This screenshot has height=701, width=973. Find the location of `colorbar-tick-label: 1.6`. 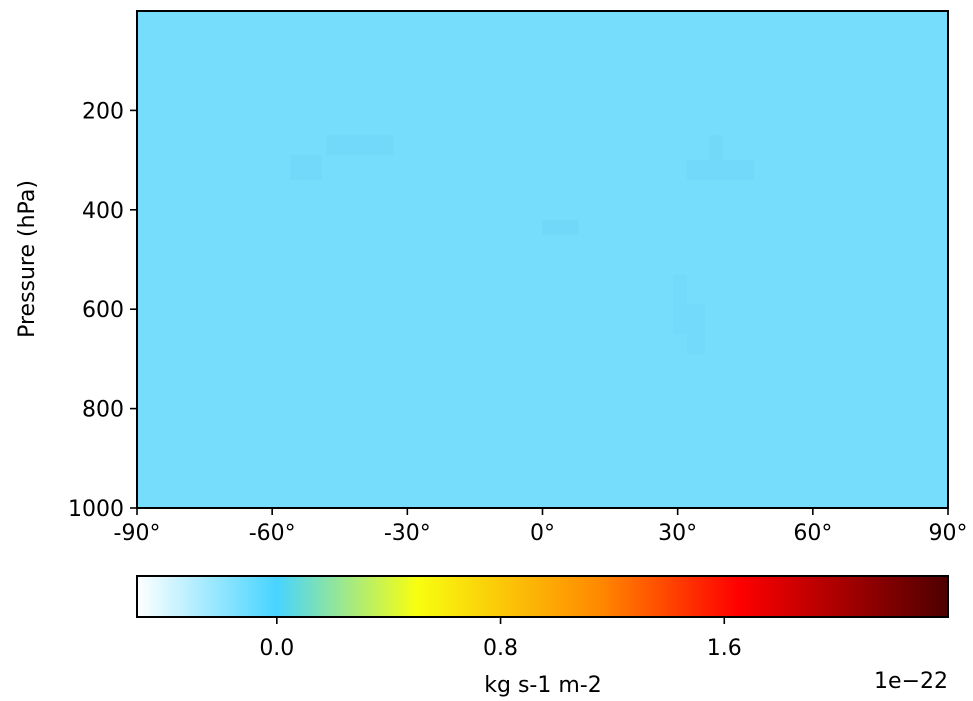

colorbar-tick-label: 1.6 is located at coordinates (724, 648).